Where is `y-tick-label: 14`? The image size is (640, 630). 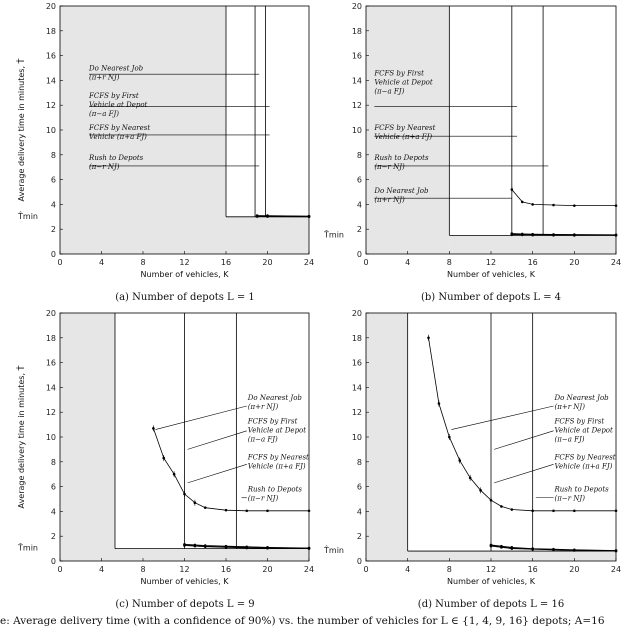
y-tick-label: 14 is located at coordinates (51, 80).